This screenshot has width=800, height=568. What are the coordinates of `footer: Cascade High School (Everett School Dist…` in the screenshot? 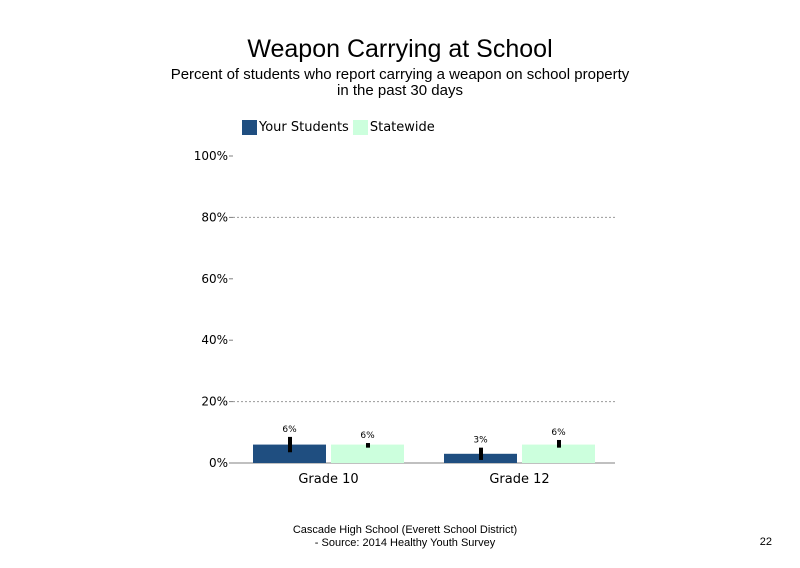 It's located at (405, 537).